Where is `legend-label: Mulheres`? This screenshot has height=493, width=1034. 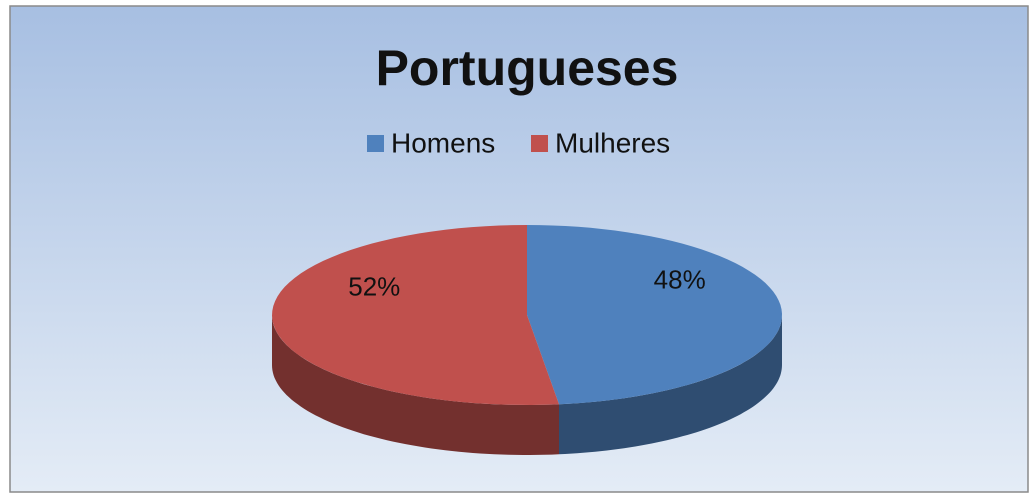
legend-label: Mulheres is located at coordinates (612, 142).